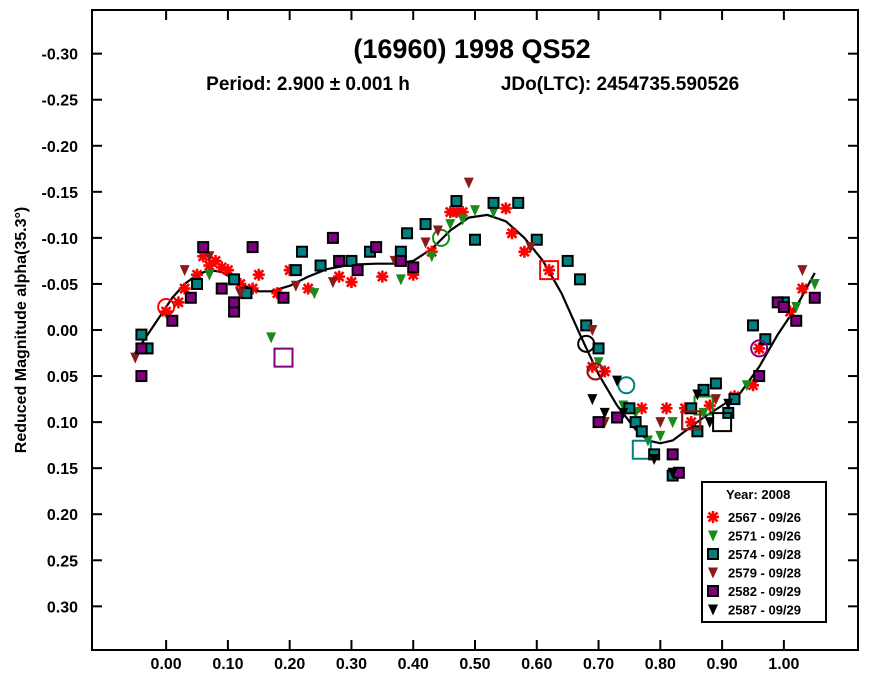  I want to click on x-tick-label: 0.90, so click(722, 664).